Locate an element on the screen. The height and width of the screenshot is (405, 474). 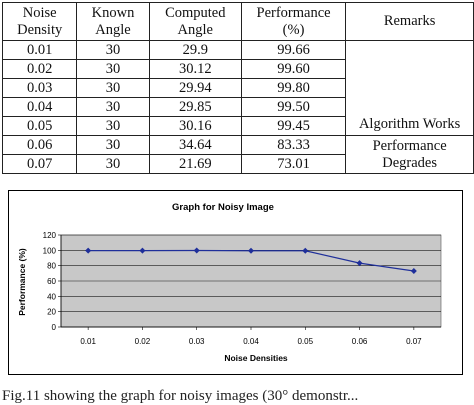
cell-computed-angle: 29.9 is located at coordinates (195, 50).